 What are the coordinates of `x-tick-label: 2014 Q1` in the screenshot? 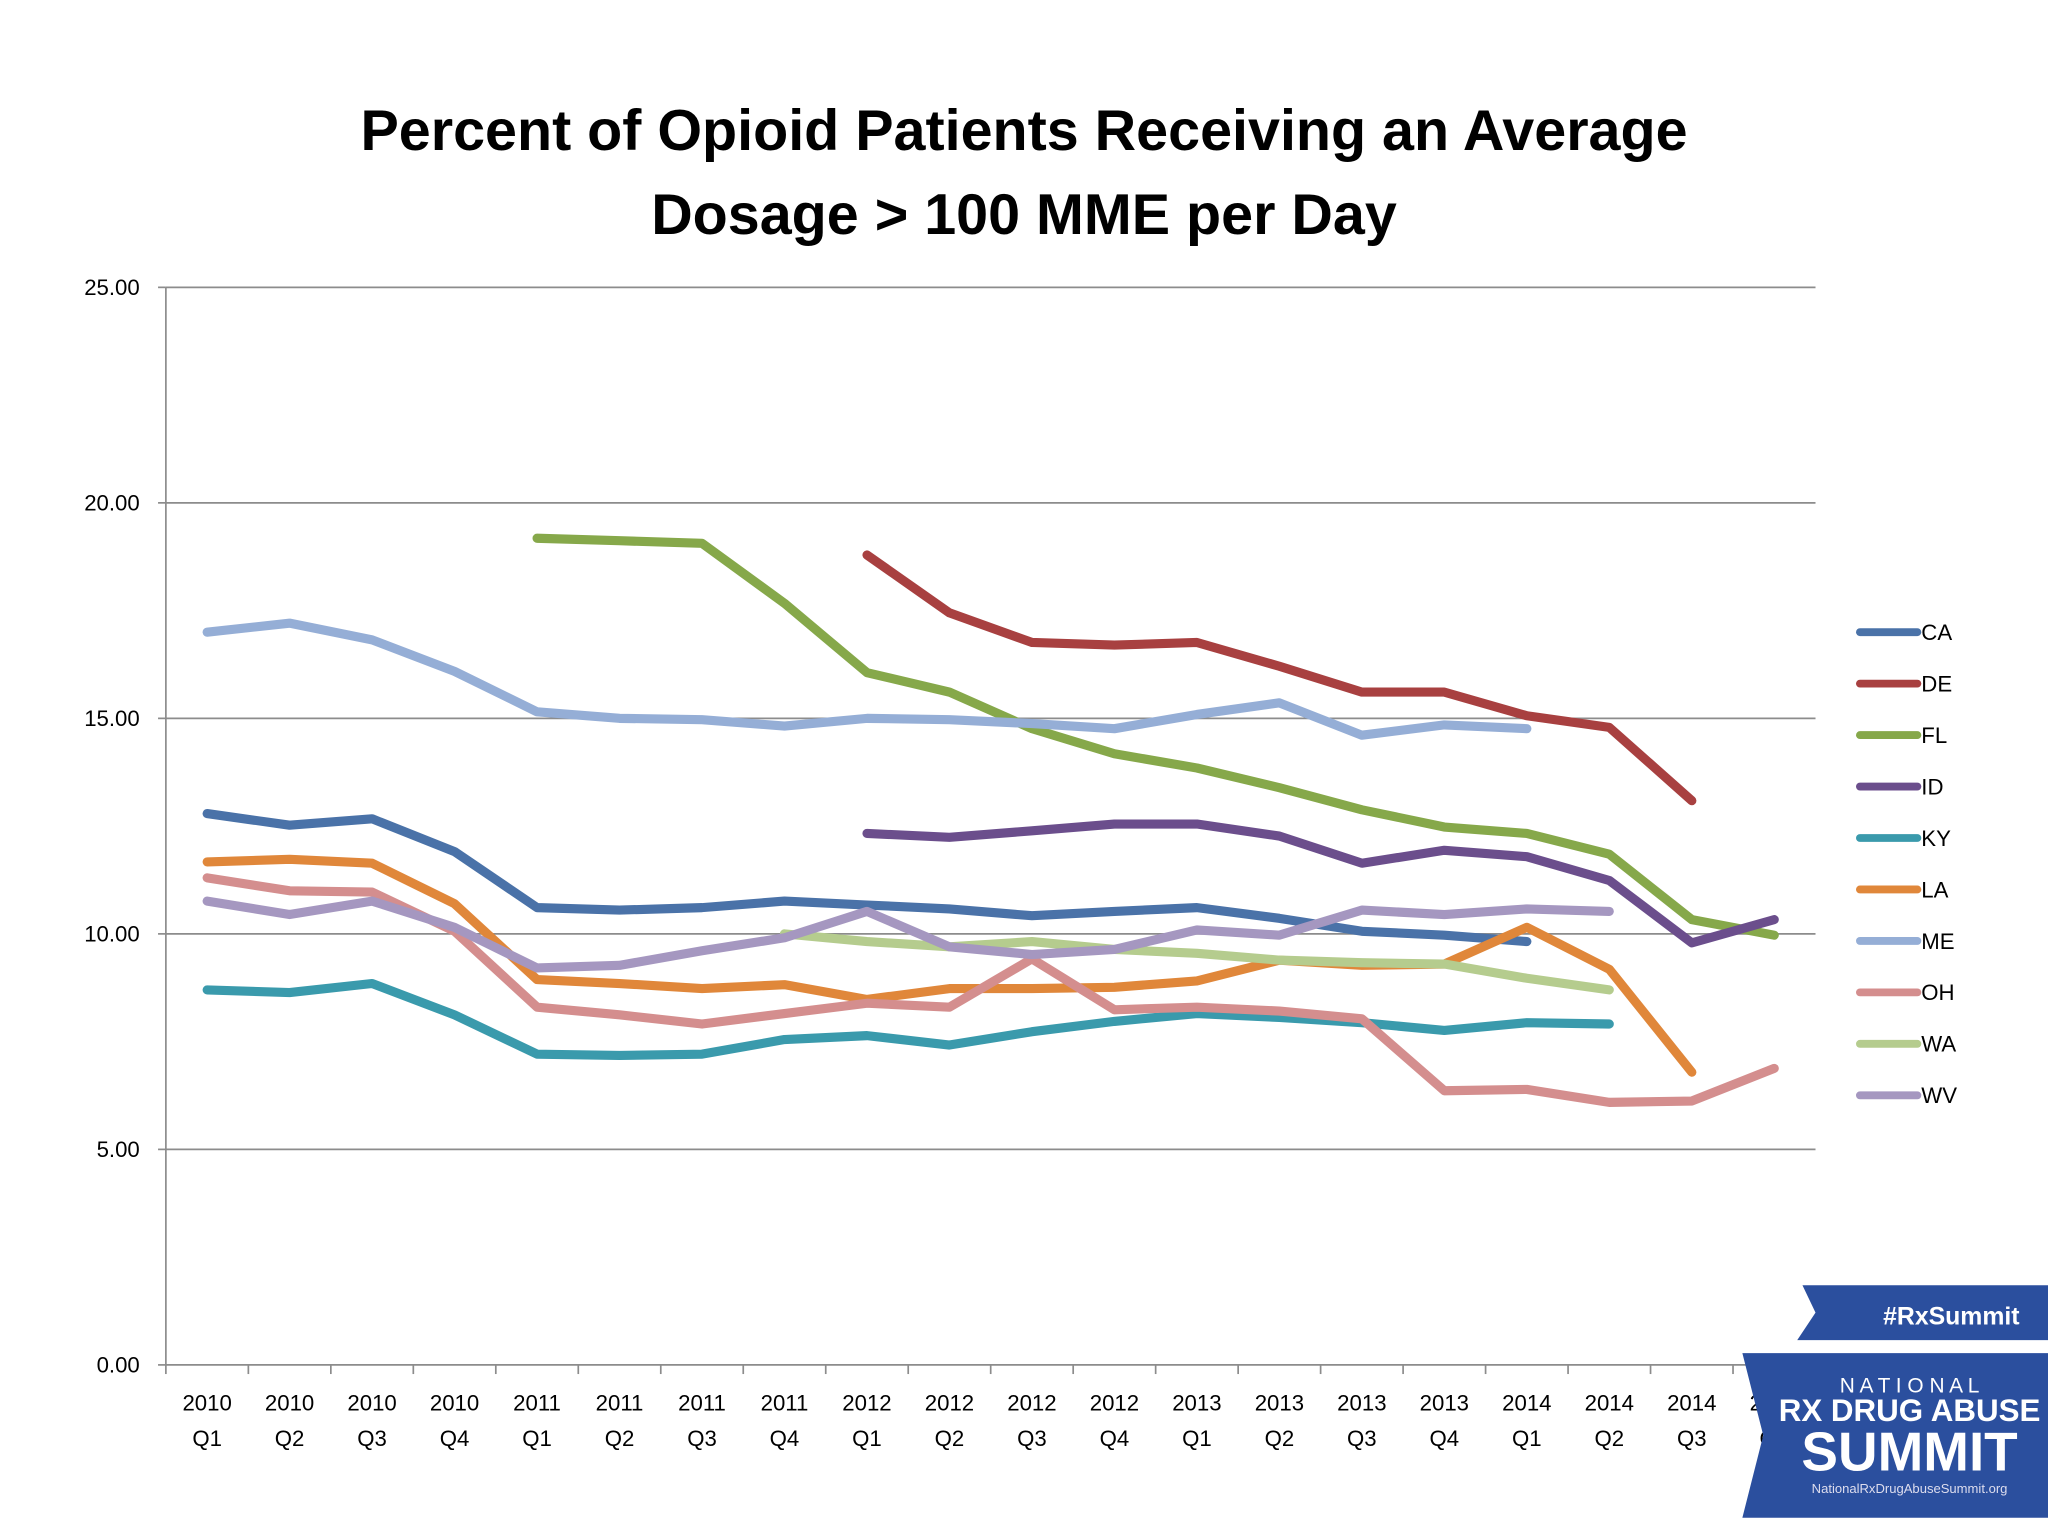 It's located at (1526, 1421).